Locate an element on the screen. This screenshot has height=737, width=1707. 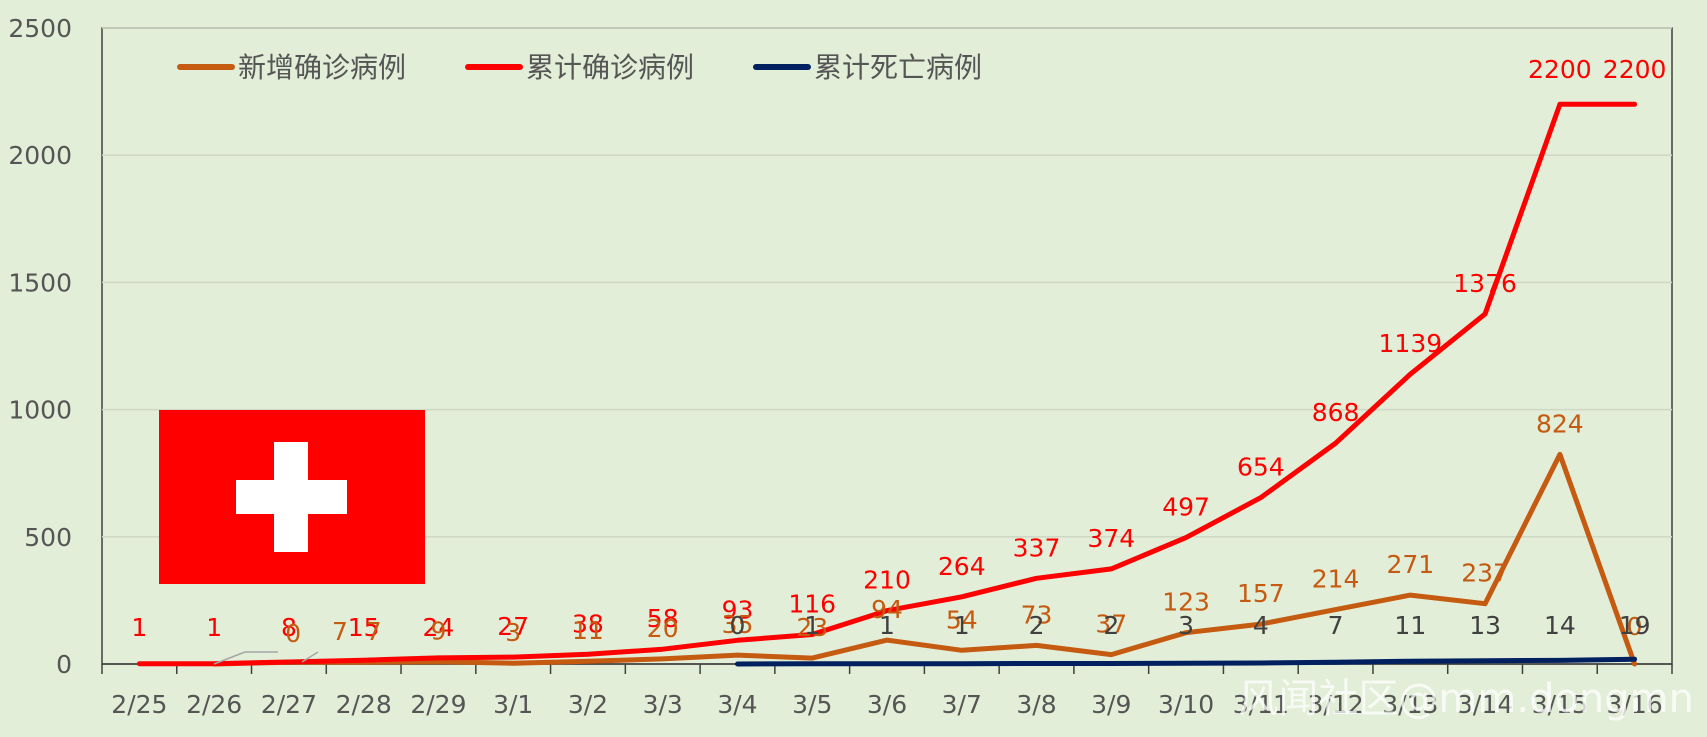
data-label-deaths-20: 19 is located at coordinates (1635, 625).